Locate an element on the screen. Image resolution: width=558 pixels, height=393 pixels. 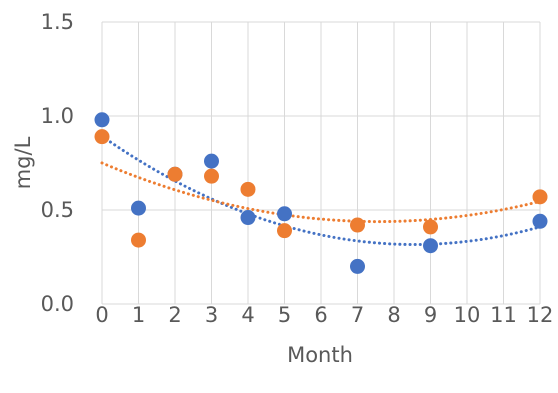
x-tick-label: 4 is located at coordinates (247, 315).